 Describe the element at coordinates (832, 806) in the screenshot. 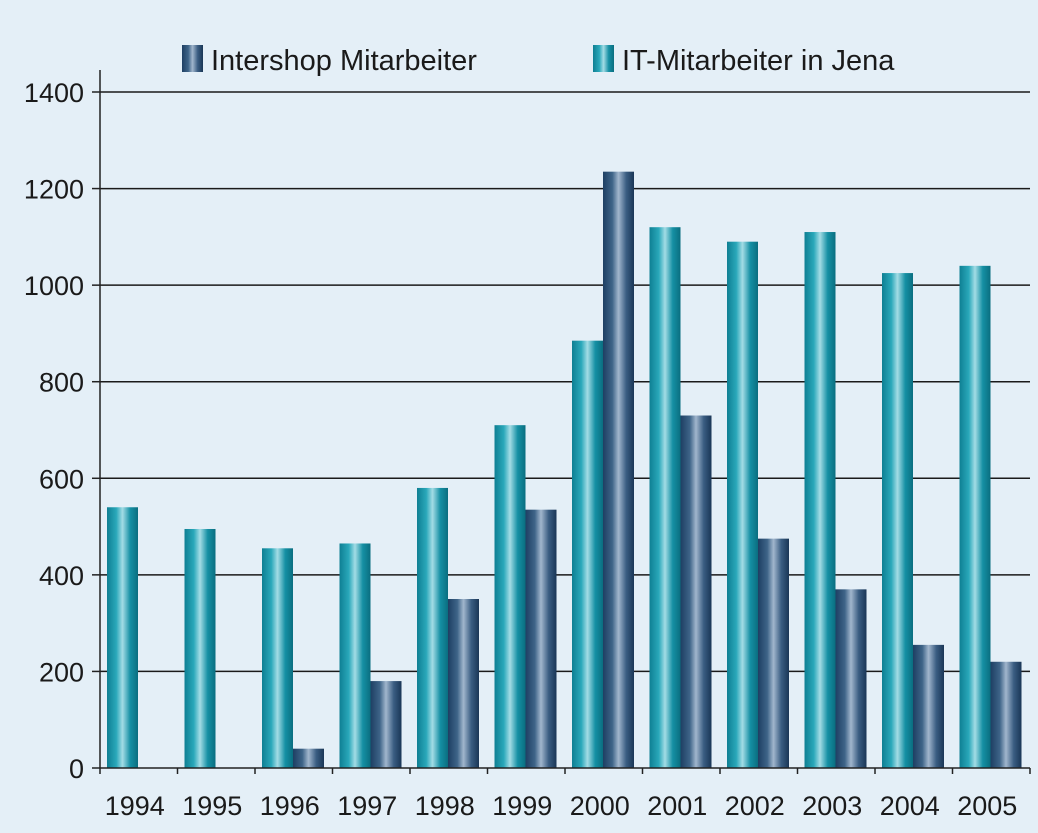

I see `x-tick-label-2003: 2003` at that location.